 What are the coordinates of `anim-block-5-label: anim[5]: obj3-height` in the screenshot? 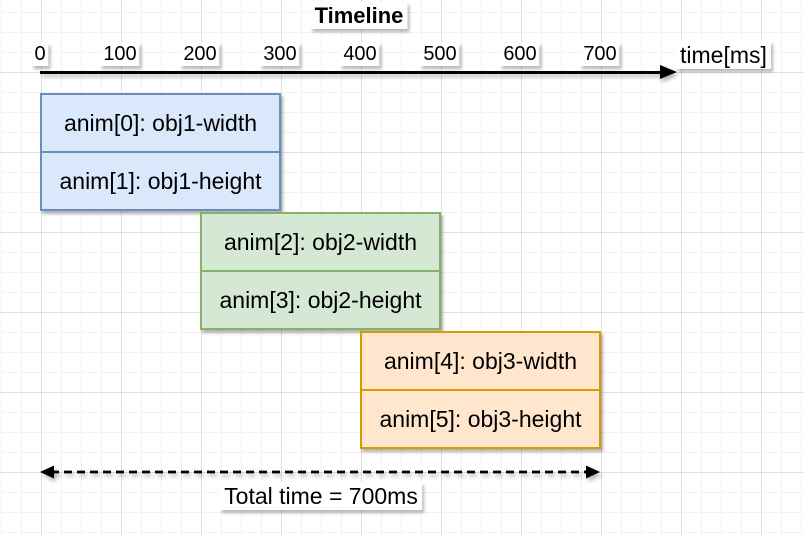 It's located at (480, 418).